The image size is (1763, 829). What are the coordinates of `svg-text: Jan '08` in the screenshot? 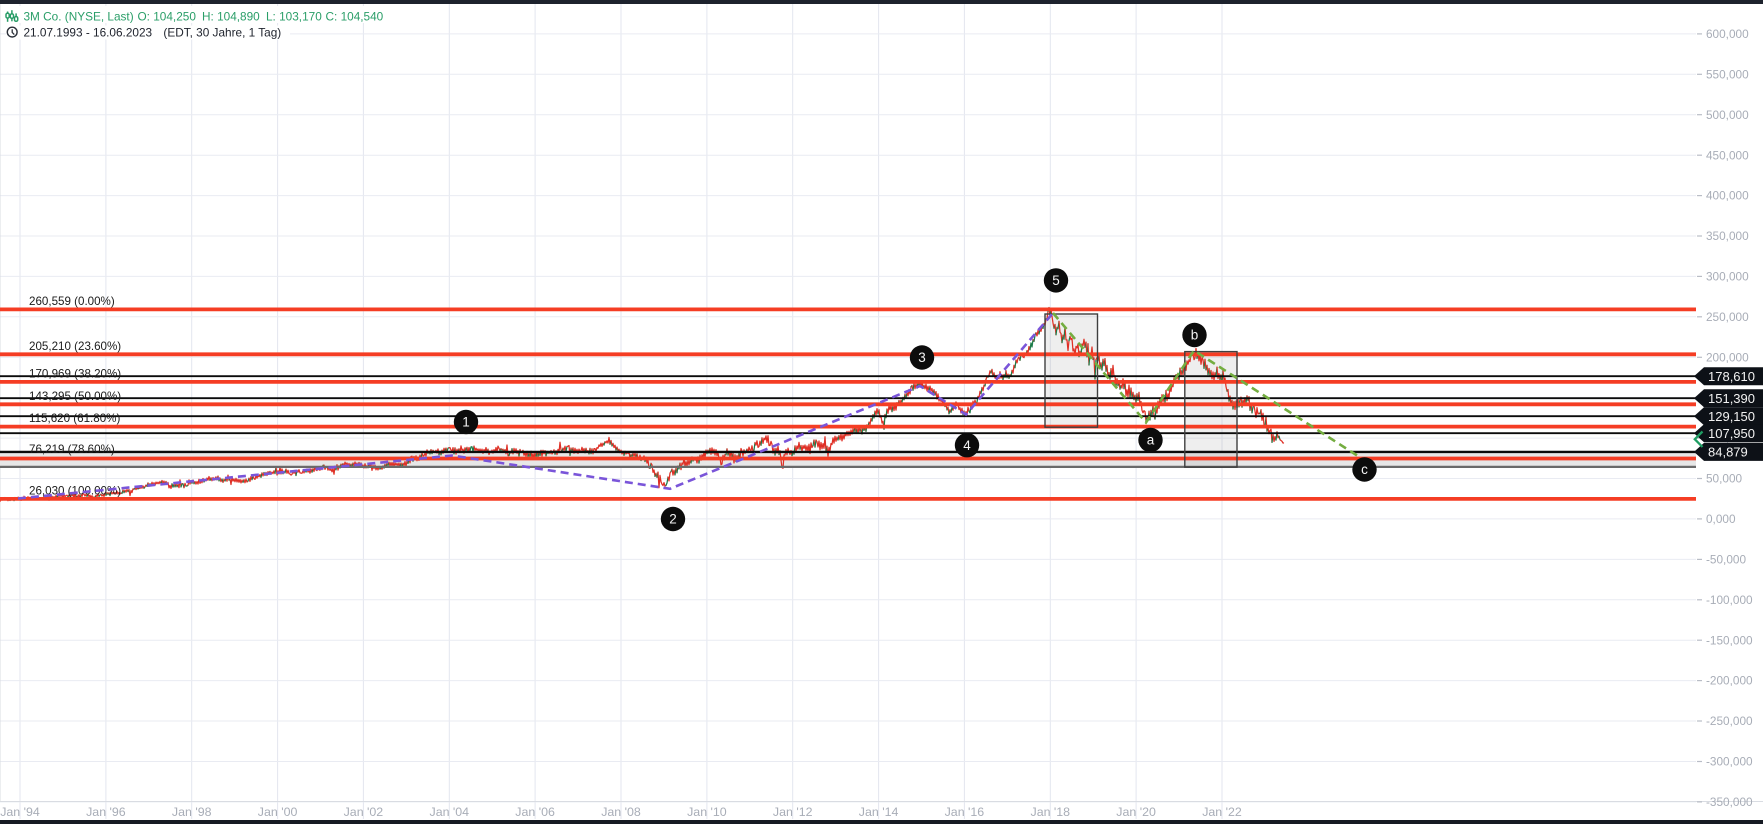 It's located at (621, 812).